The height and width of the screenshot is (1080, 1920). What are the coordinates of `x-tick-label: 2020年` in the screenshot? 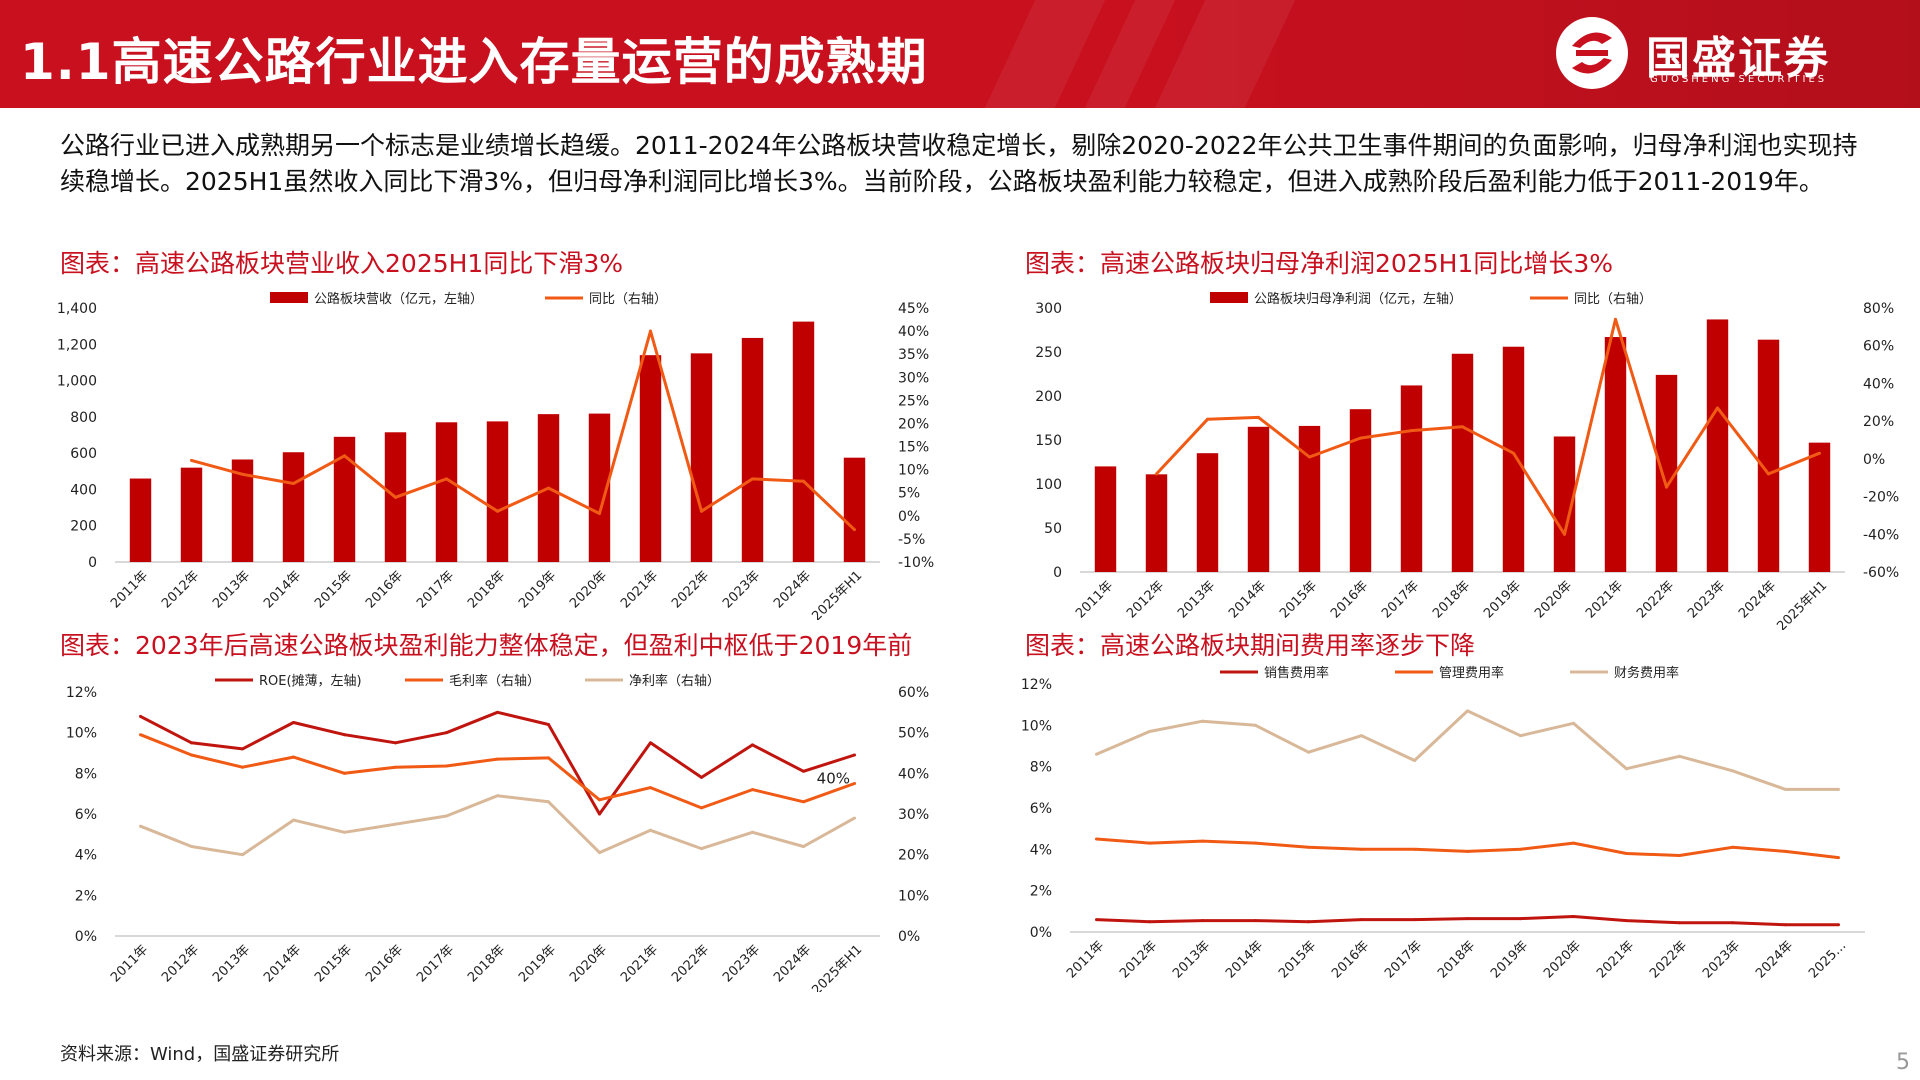 It's located at (1562, 959).